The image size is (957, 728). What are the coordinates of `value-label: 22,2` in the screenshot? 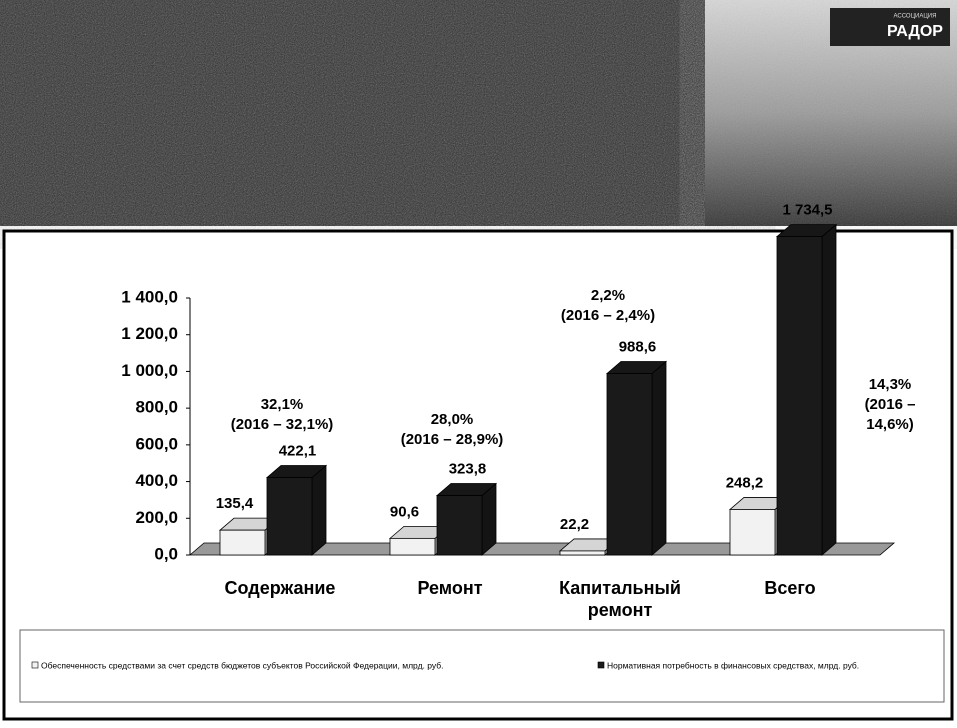 It's located at (574, 524).